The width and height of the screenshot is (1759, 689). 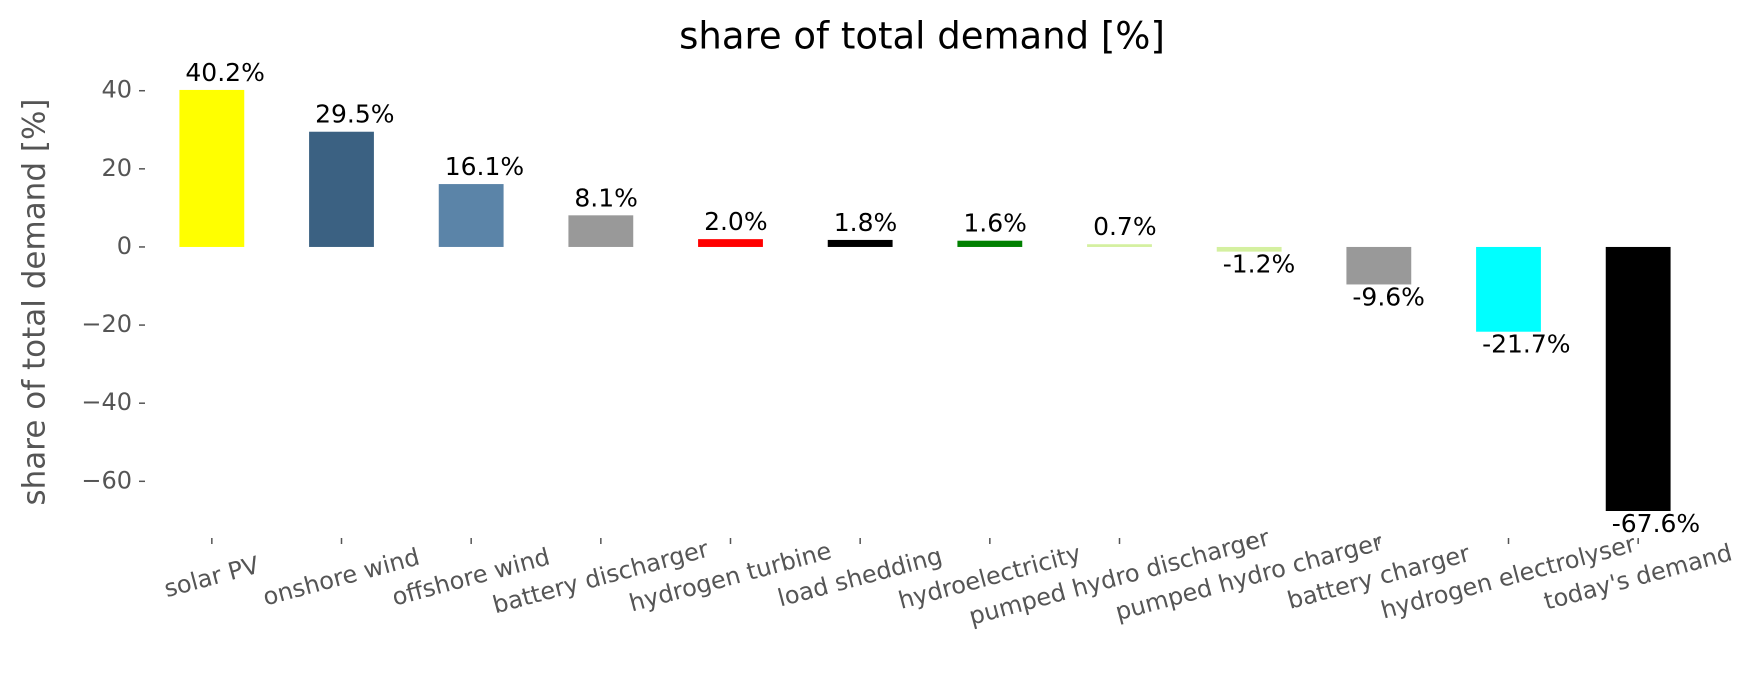 I want to click on y-axis-label: share of total demand [%], so click(x=35, y=301).